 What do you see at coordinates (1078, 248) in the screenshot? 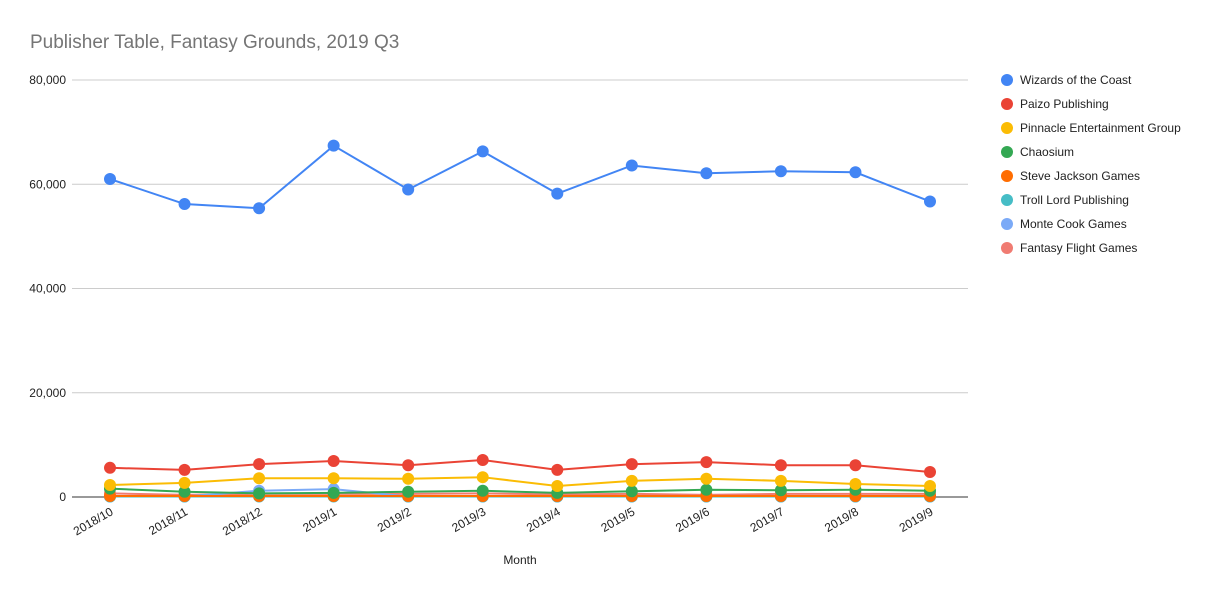
I see `legend-label: Fantasy Flight Games` at bounding box center [1078, 248].